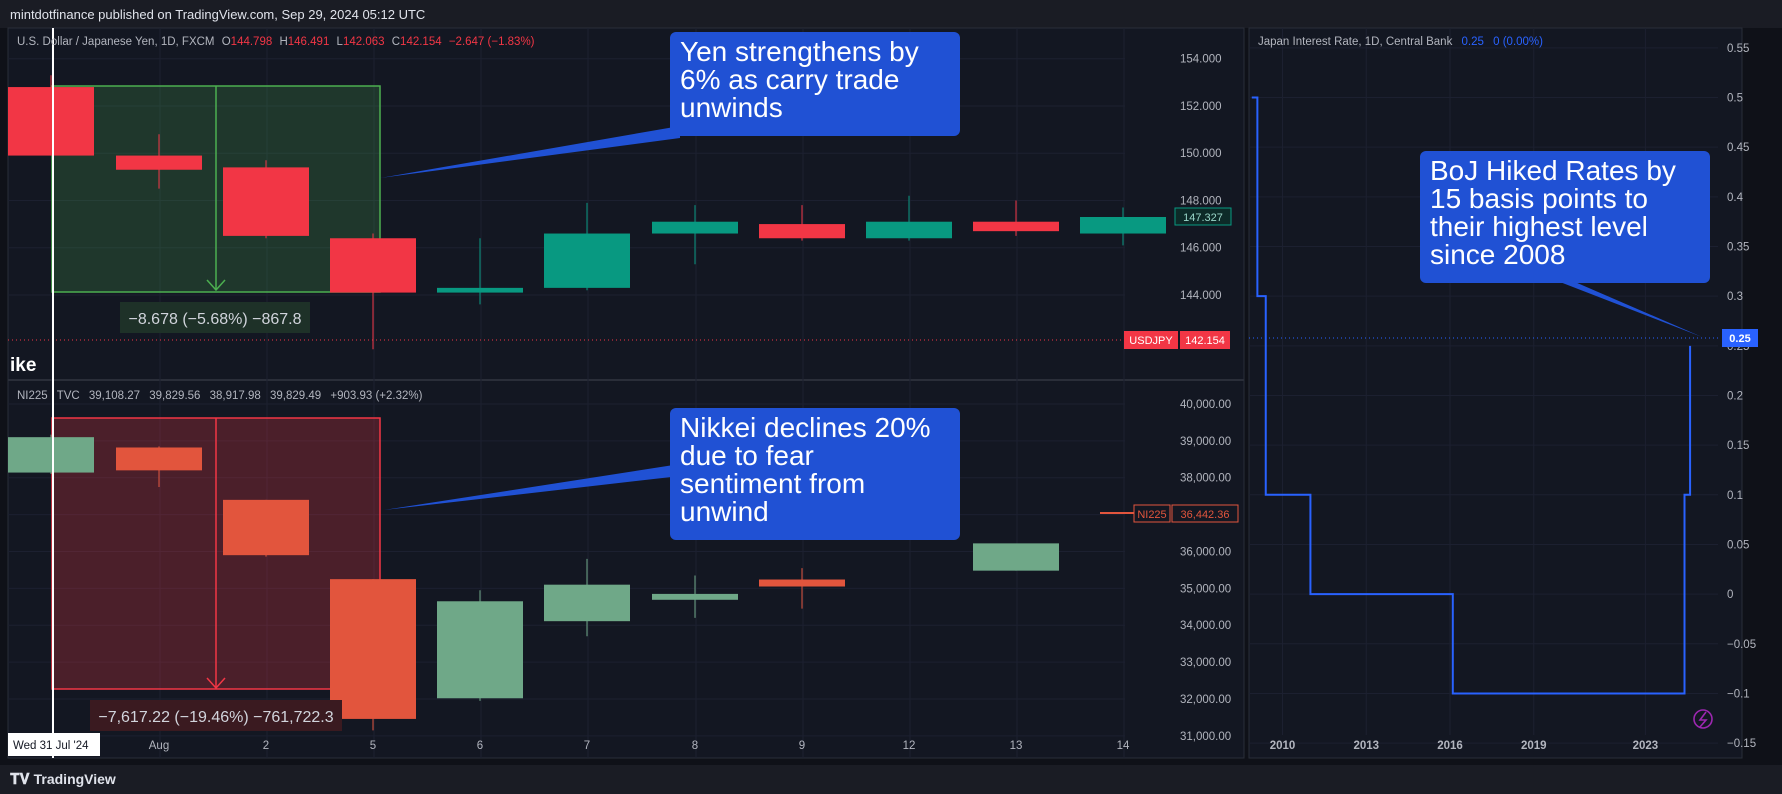 This screenshot has width=1782, height=794. Describe the element at coordinates (790, 79) in the screenshot. I see `yen-callout-line-2: 6% as carry trade` at that location.